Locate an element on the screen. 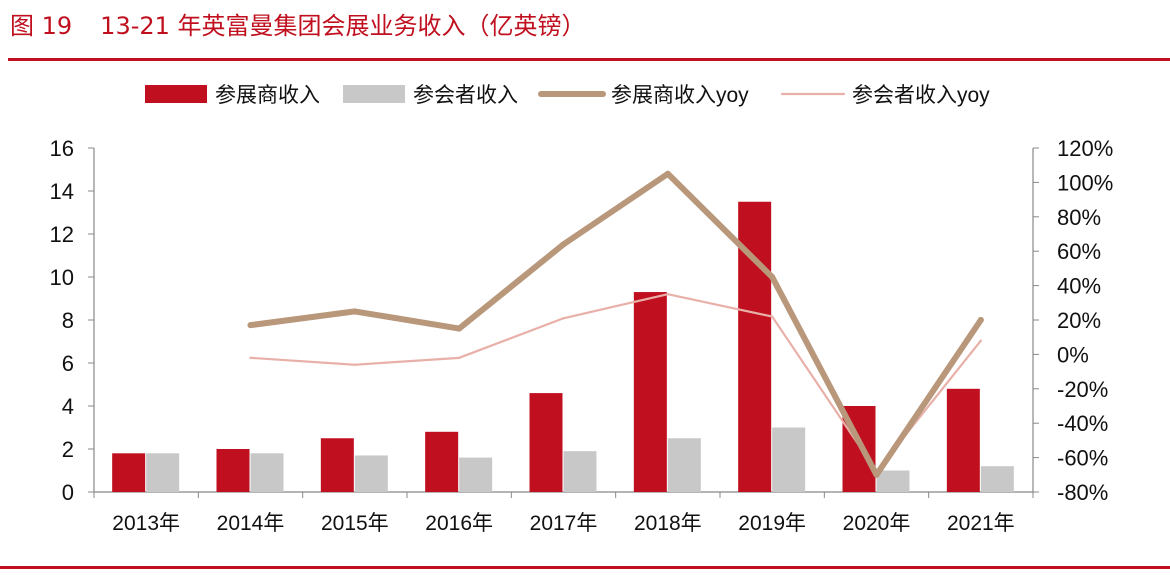 Image resolution: width=1170 pixels, height=575 pixels. left-tick-label: 16 is located at coordinates (62, 148).